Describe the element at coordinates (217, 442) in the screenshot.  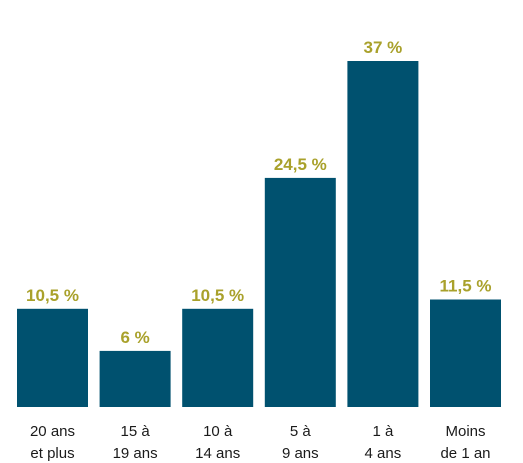
I see `category-label-10-14-ans: 10 à 14 ans` at that location.